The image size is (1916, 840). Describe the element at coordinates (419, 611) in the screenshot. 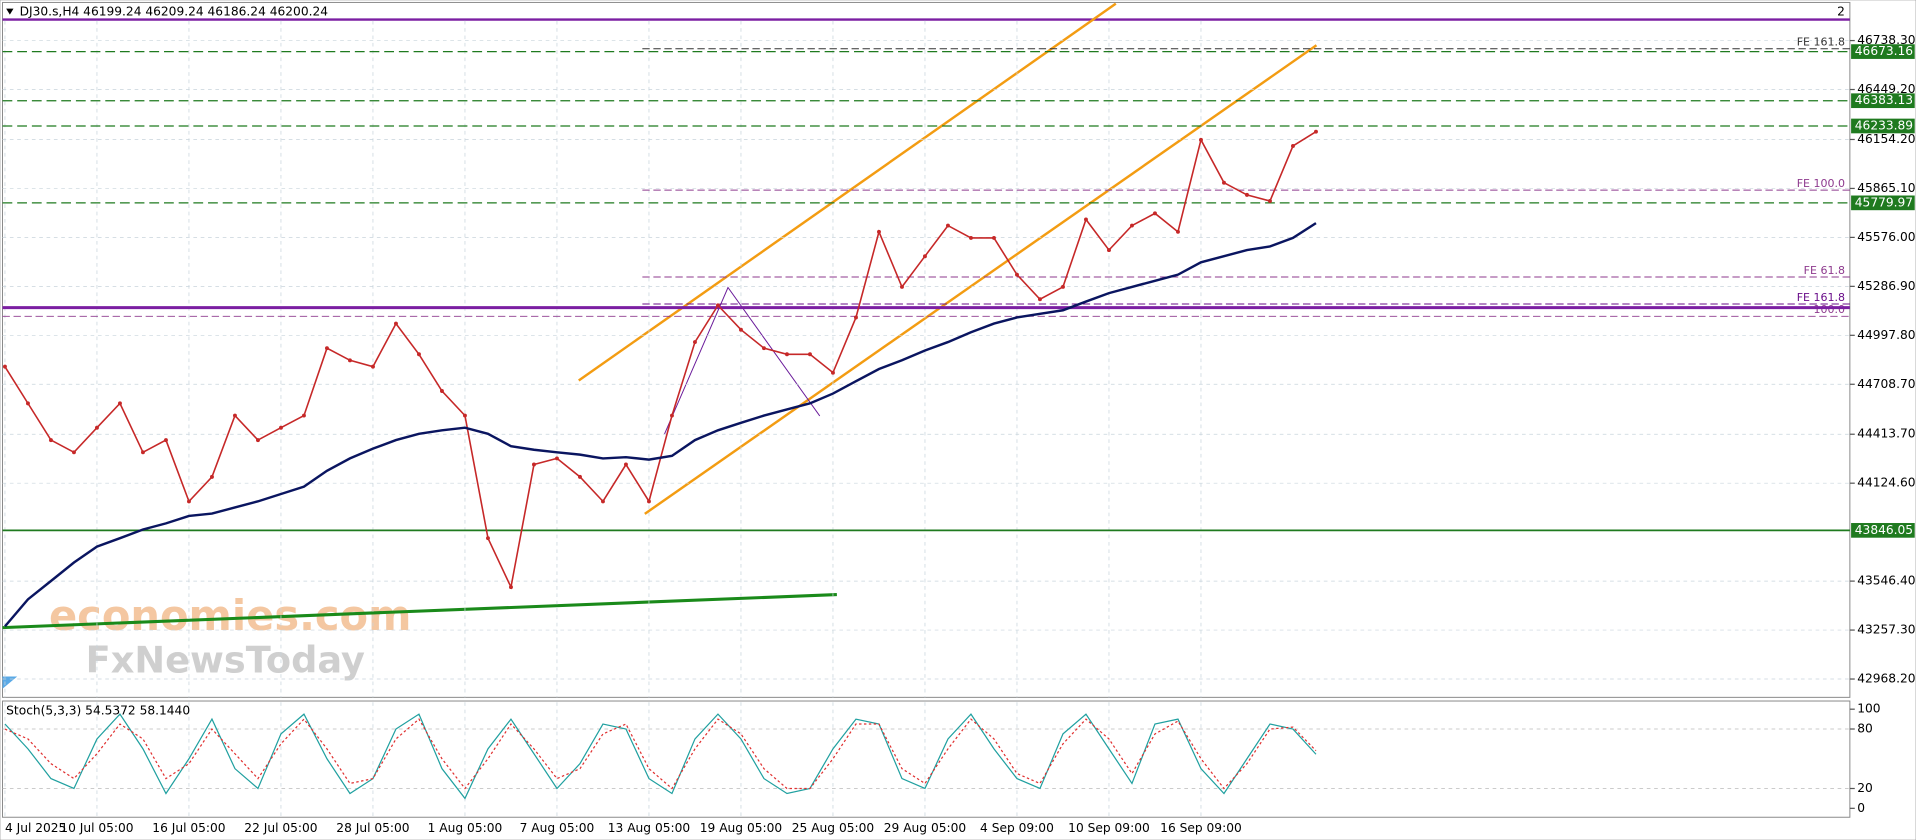

I see `support-line` at that location.